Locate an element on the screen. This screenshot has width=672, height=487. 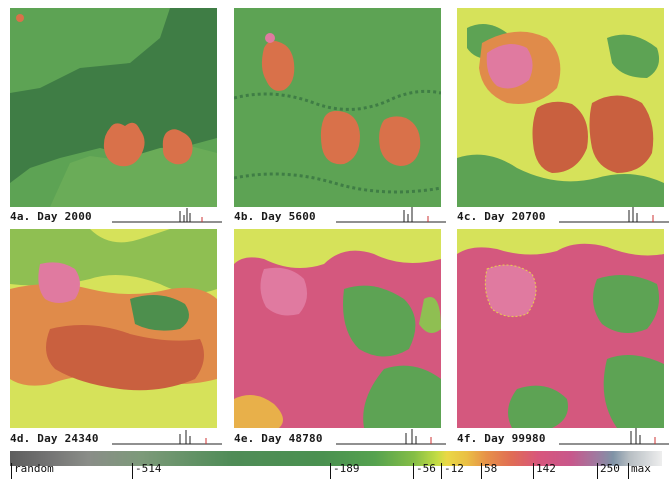
panel-4b is located at coordinates (337, 107).